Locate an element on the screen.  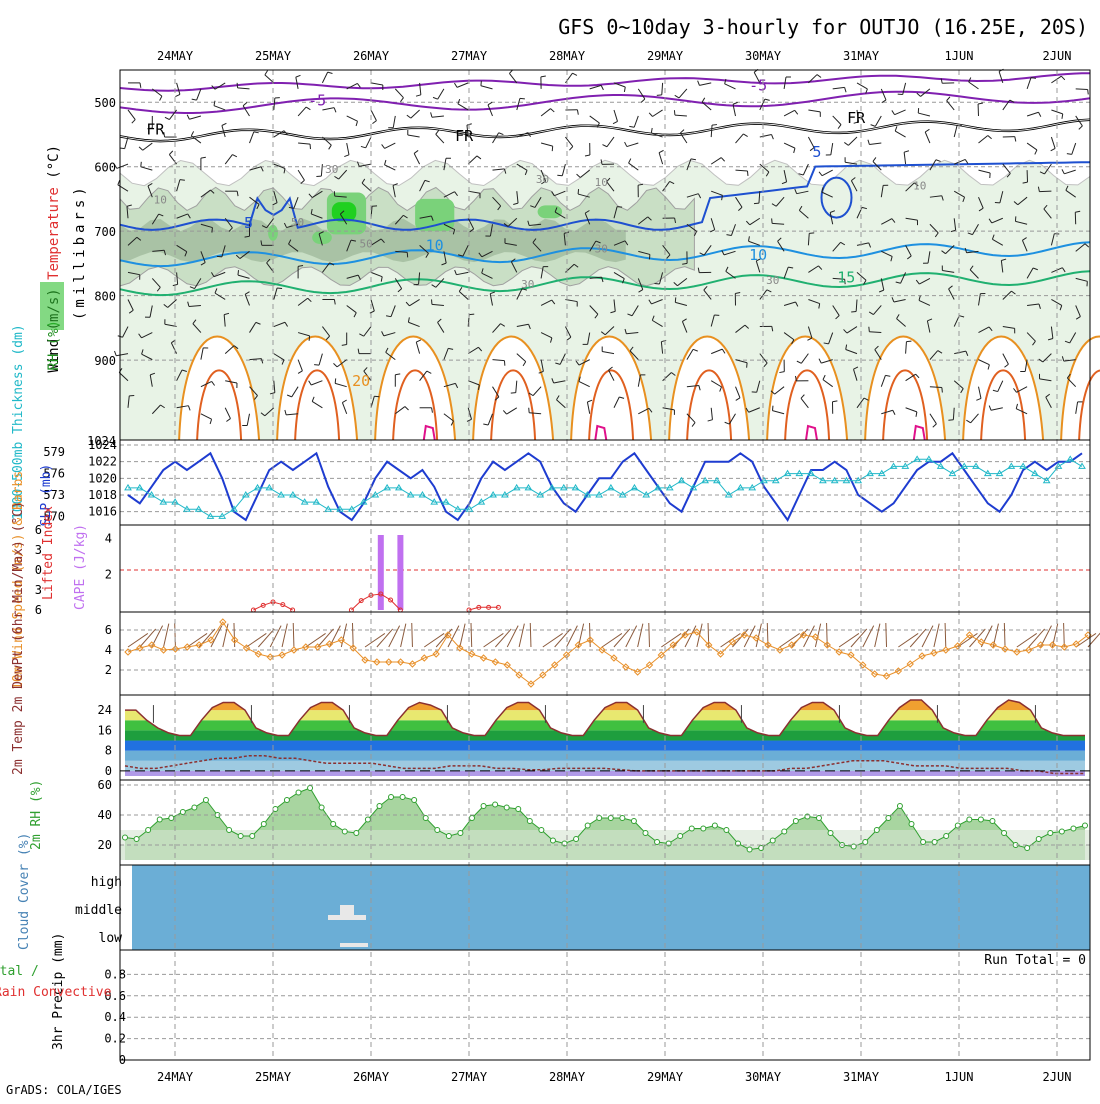
date-label-top: 2JUN is located at coordinates (1057, 56).